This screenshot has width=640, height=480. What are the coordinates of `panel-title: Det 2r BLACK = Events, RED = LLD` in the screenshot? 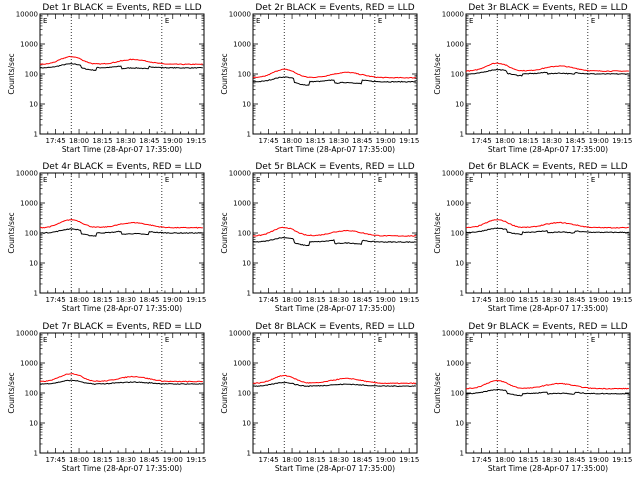 It's located at (334, 8).